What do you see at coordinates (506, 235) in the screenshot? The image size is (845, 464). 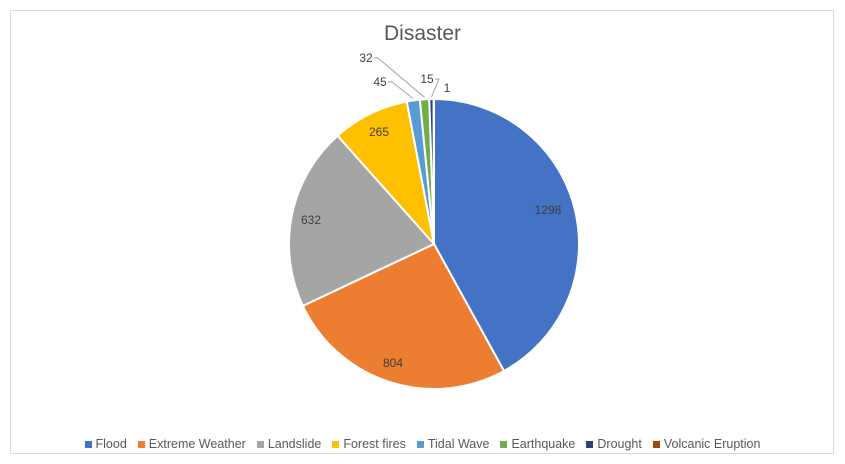 I see `pie-slice-flood` at bounding box center [506, 235].